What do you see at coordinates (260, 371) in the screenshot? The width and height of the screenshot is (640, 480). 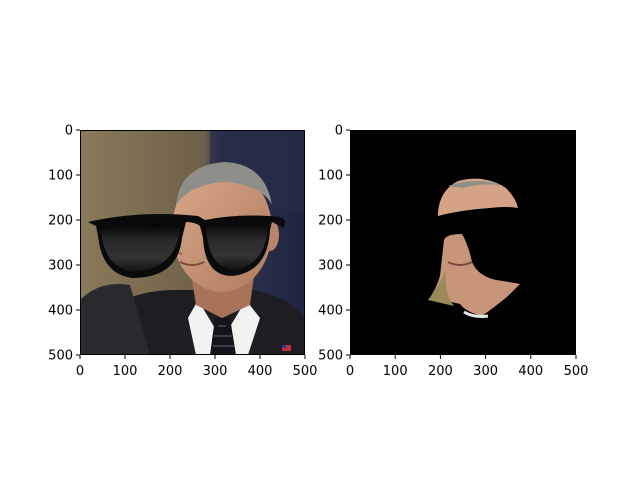 I see `left-x-tick-label: 400` at bounding box center [260, 371].